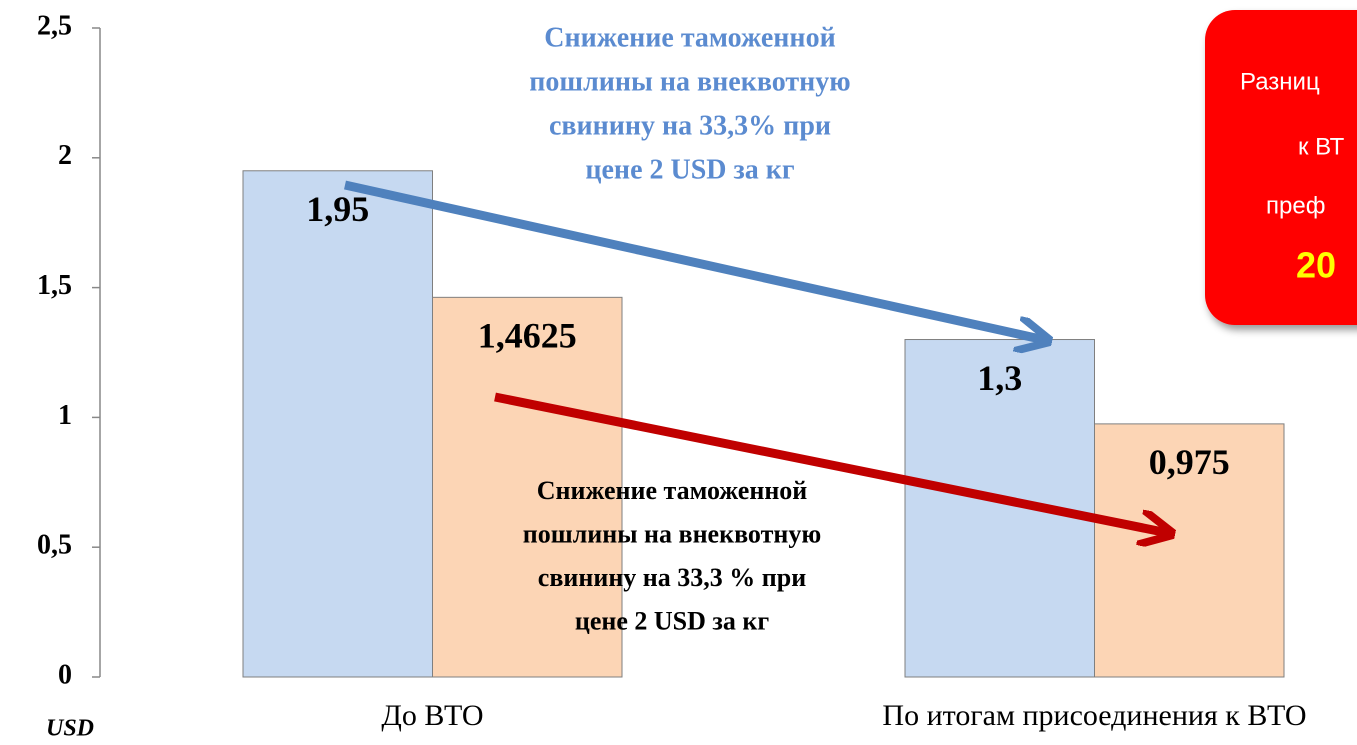 This screenshot has height=745, width=1357. Describe the element at coordinates (831, 462) in the screenshot. I see `arrow-red` at that location.